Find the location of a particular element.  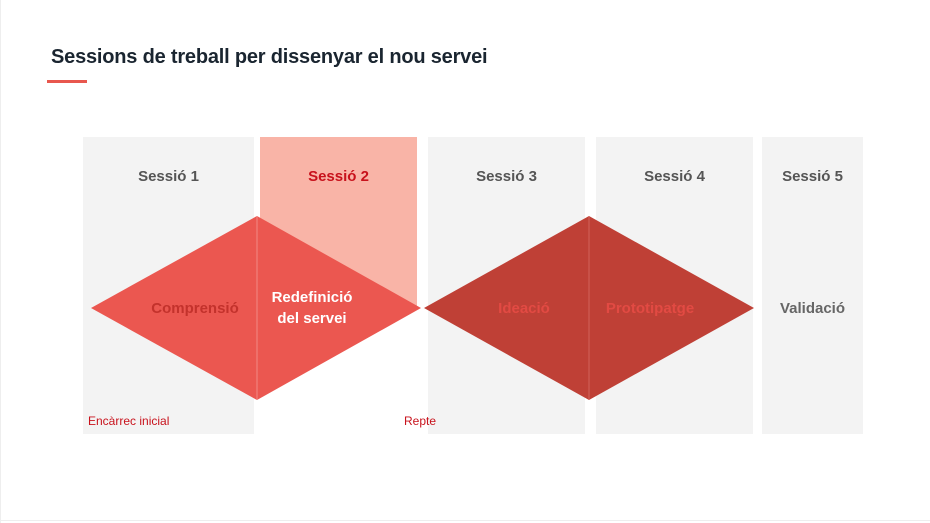

marker-repte: Repte is located at coordinates (420, 421).